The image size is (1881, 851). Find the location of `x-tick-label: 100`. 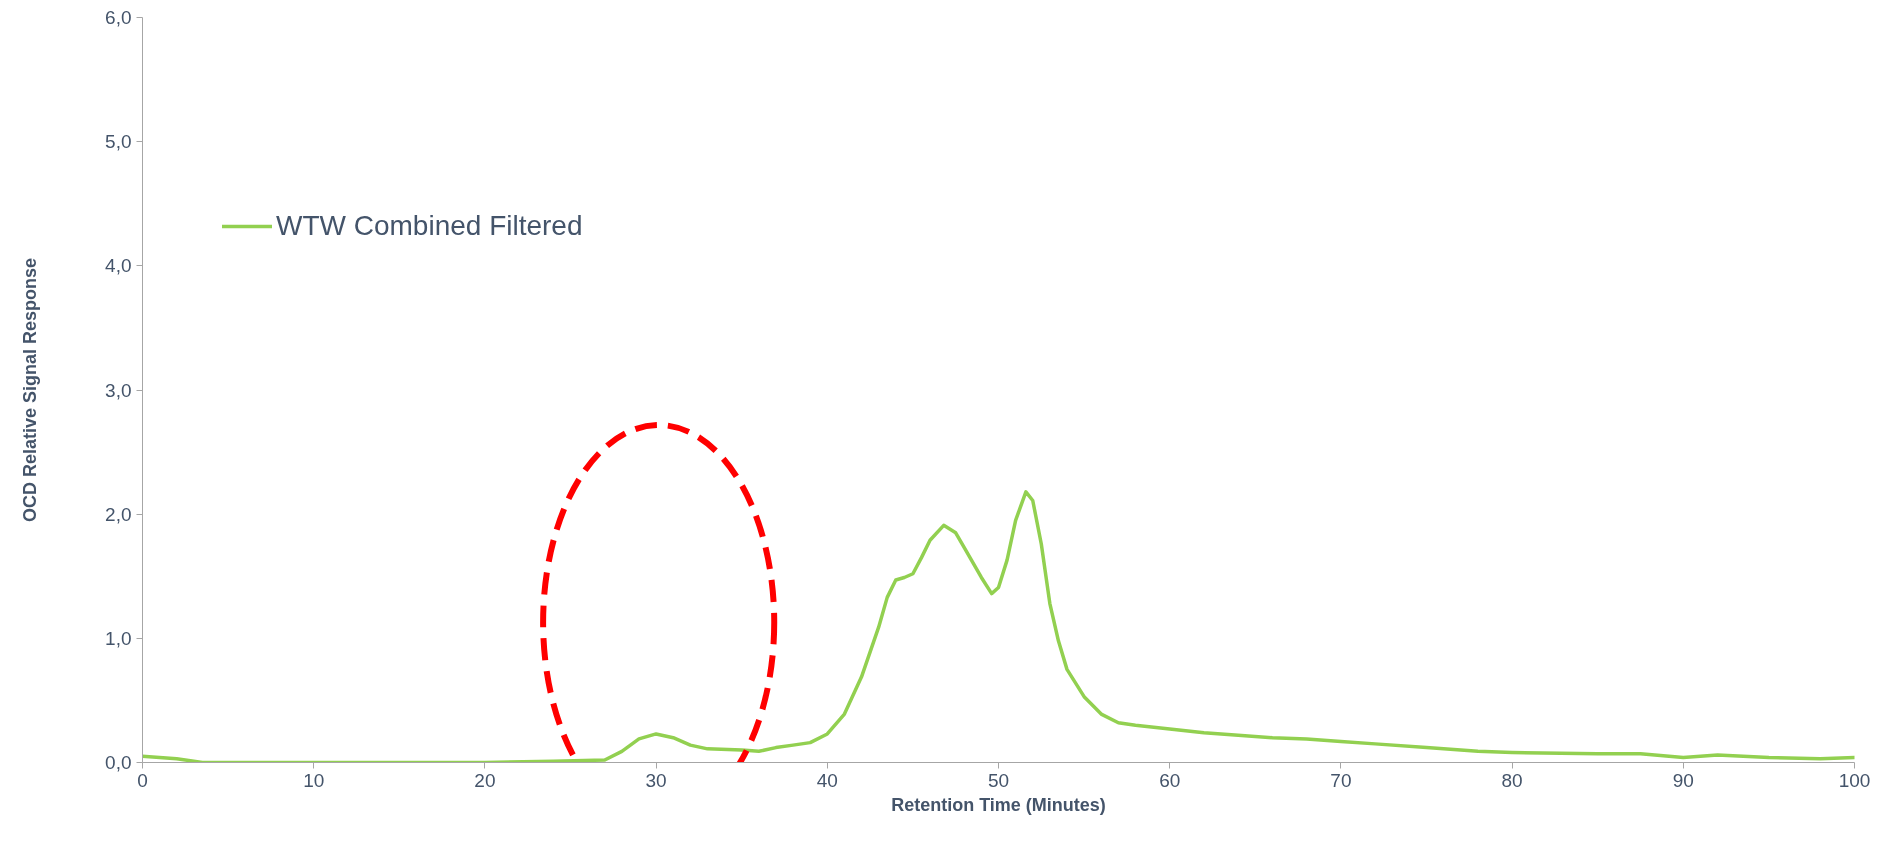

x-tick-label: 100 is located at coordinates (1854, 780).